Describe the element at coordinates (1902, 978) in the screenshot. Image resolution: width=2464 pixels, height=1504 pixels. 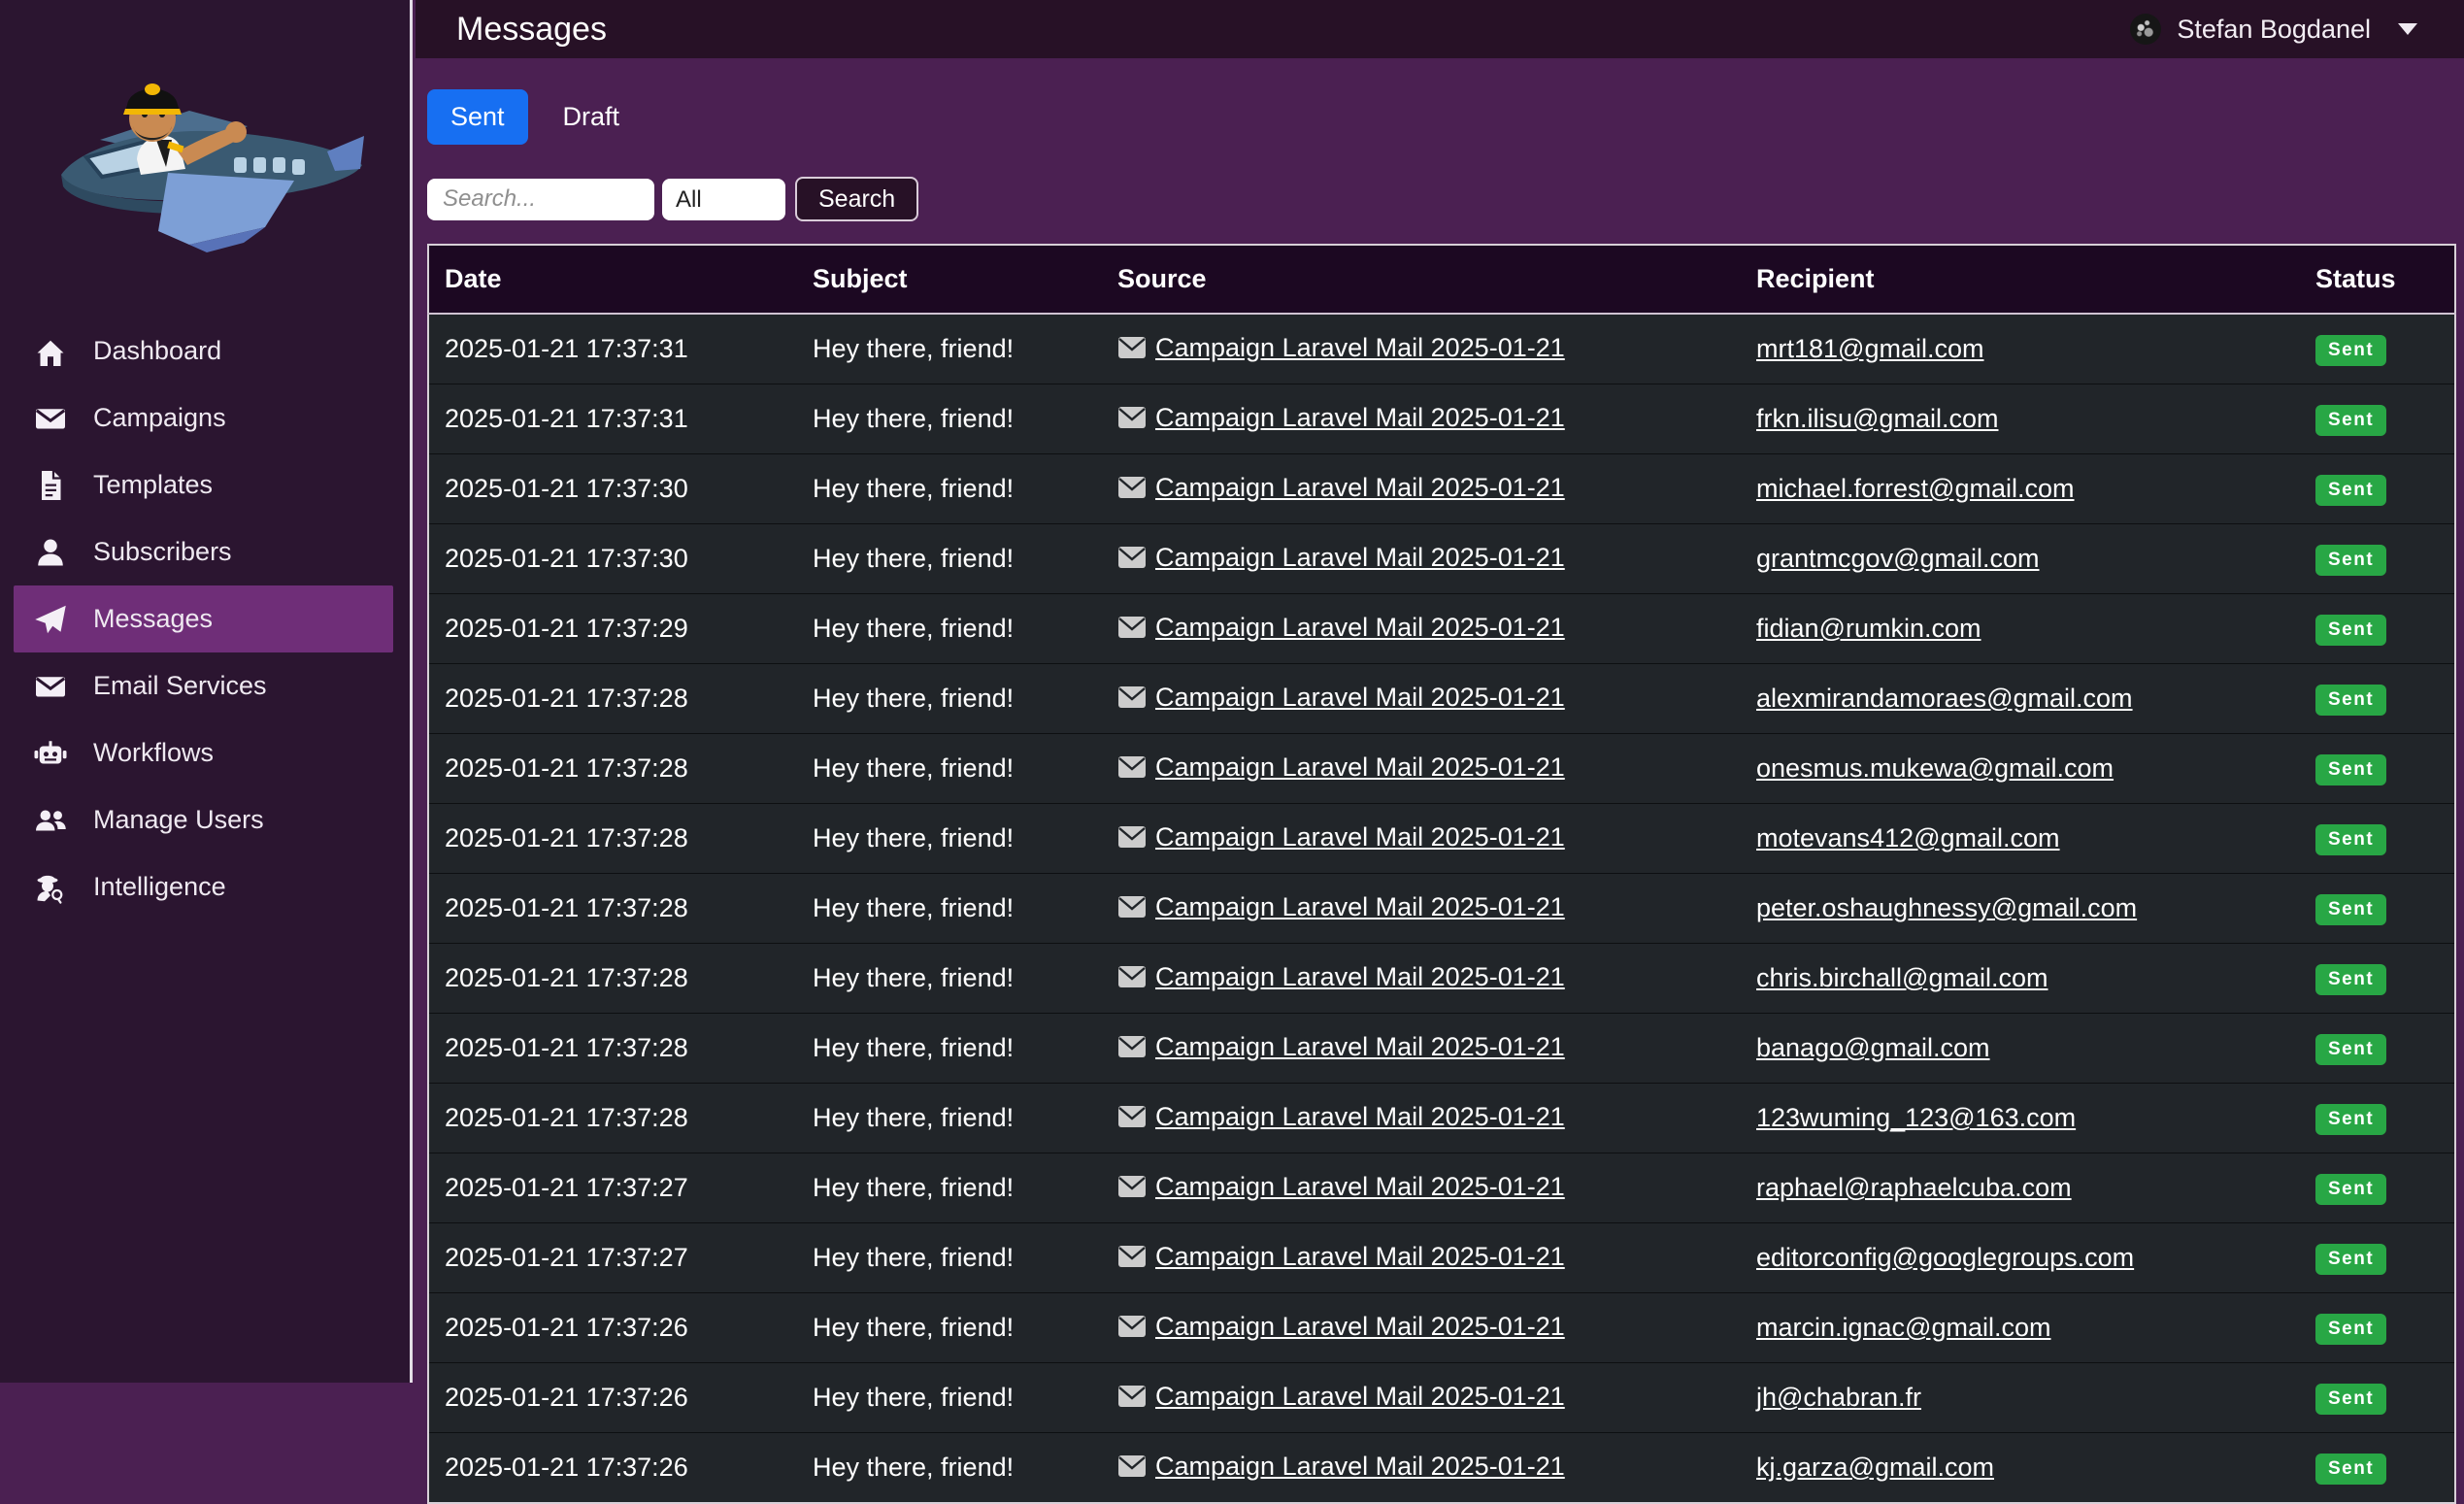
I see `recipient-link: chris.birchall@gmail.com` at that location.